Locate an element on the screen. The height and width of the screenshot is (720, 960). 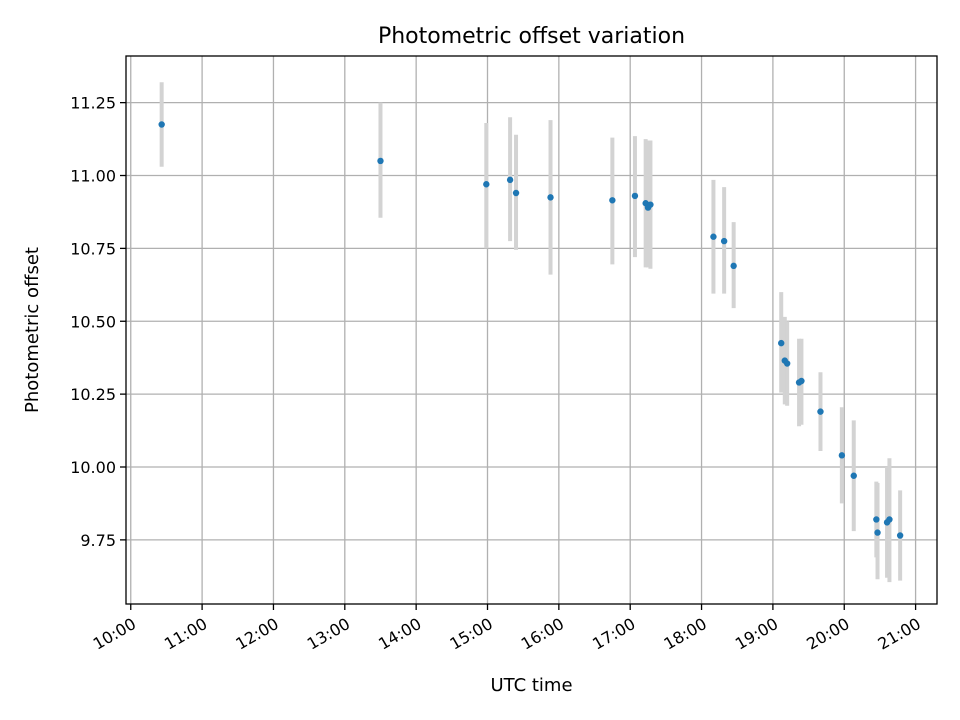
x-axis-label: UTC time is located at coordinates (531, 685).